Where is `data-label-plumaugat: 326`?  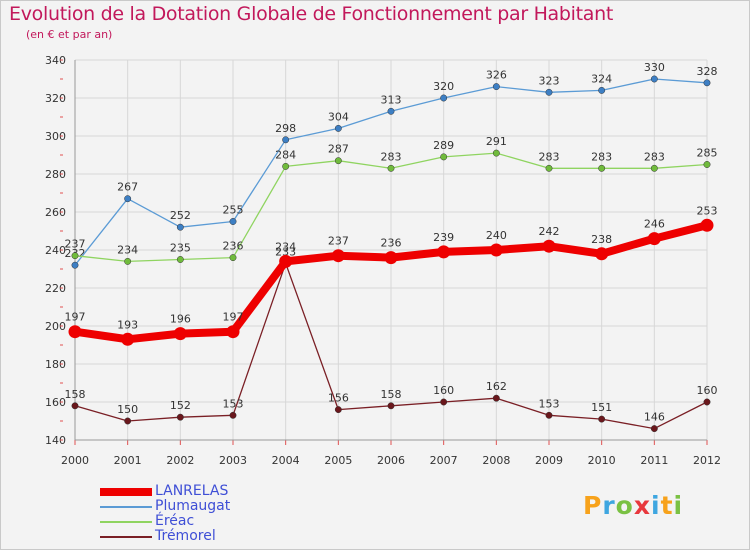
data-label-plumaugat: 326 is located at coordinates (496, 75).